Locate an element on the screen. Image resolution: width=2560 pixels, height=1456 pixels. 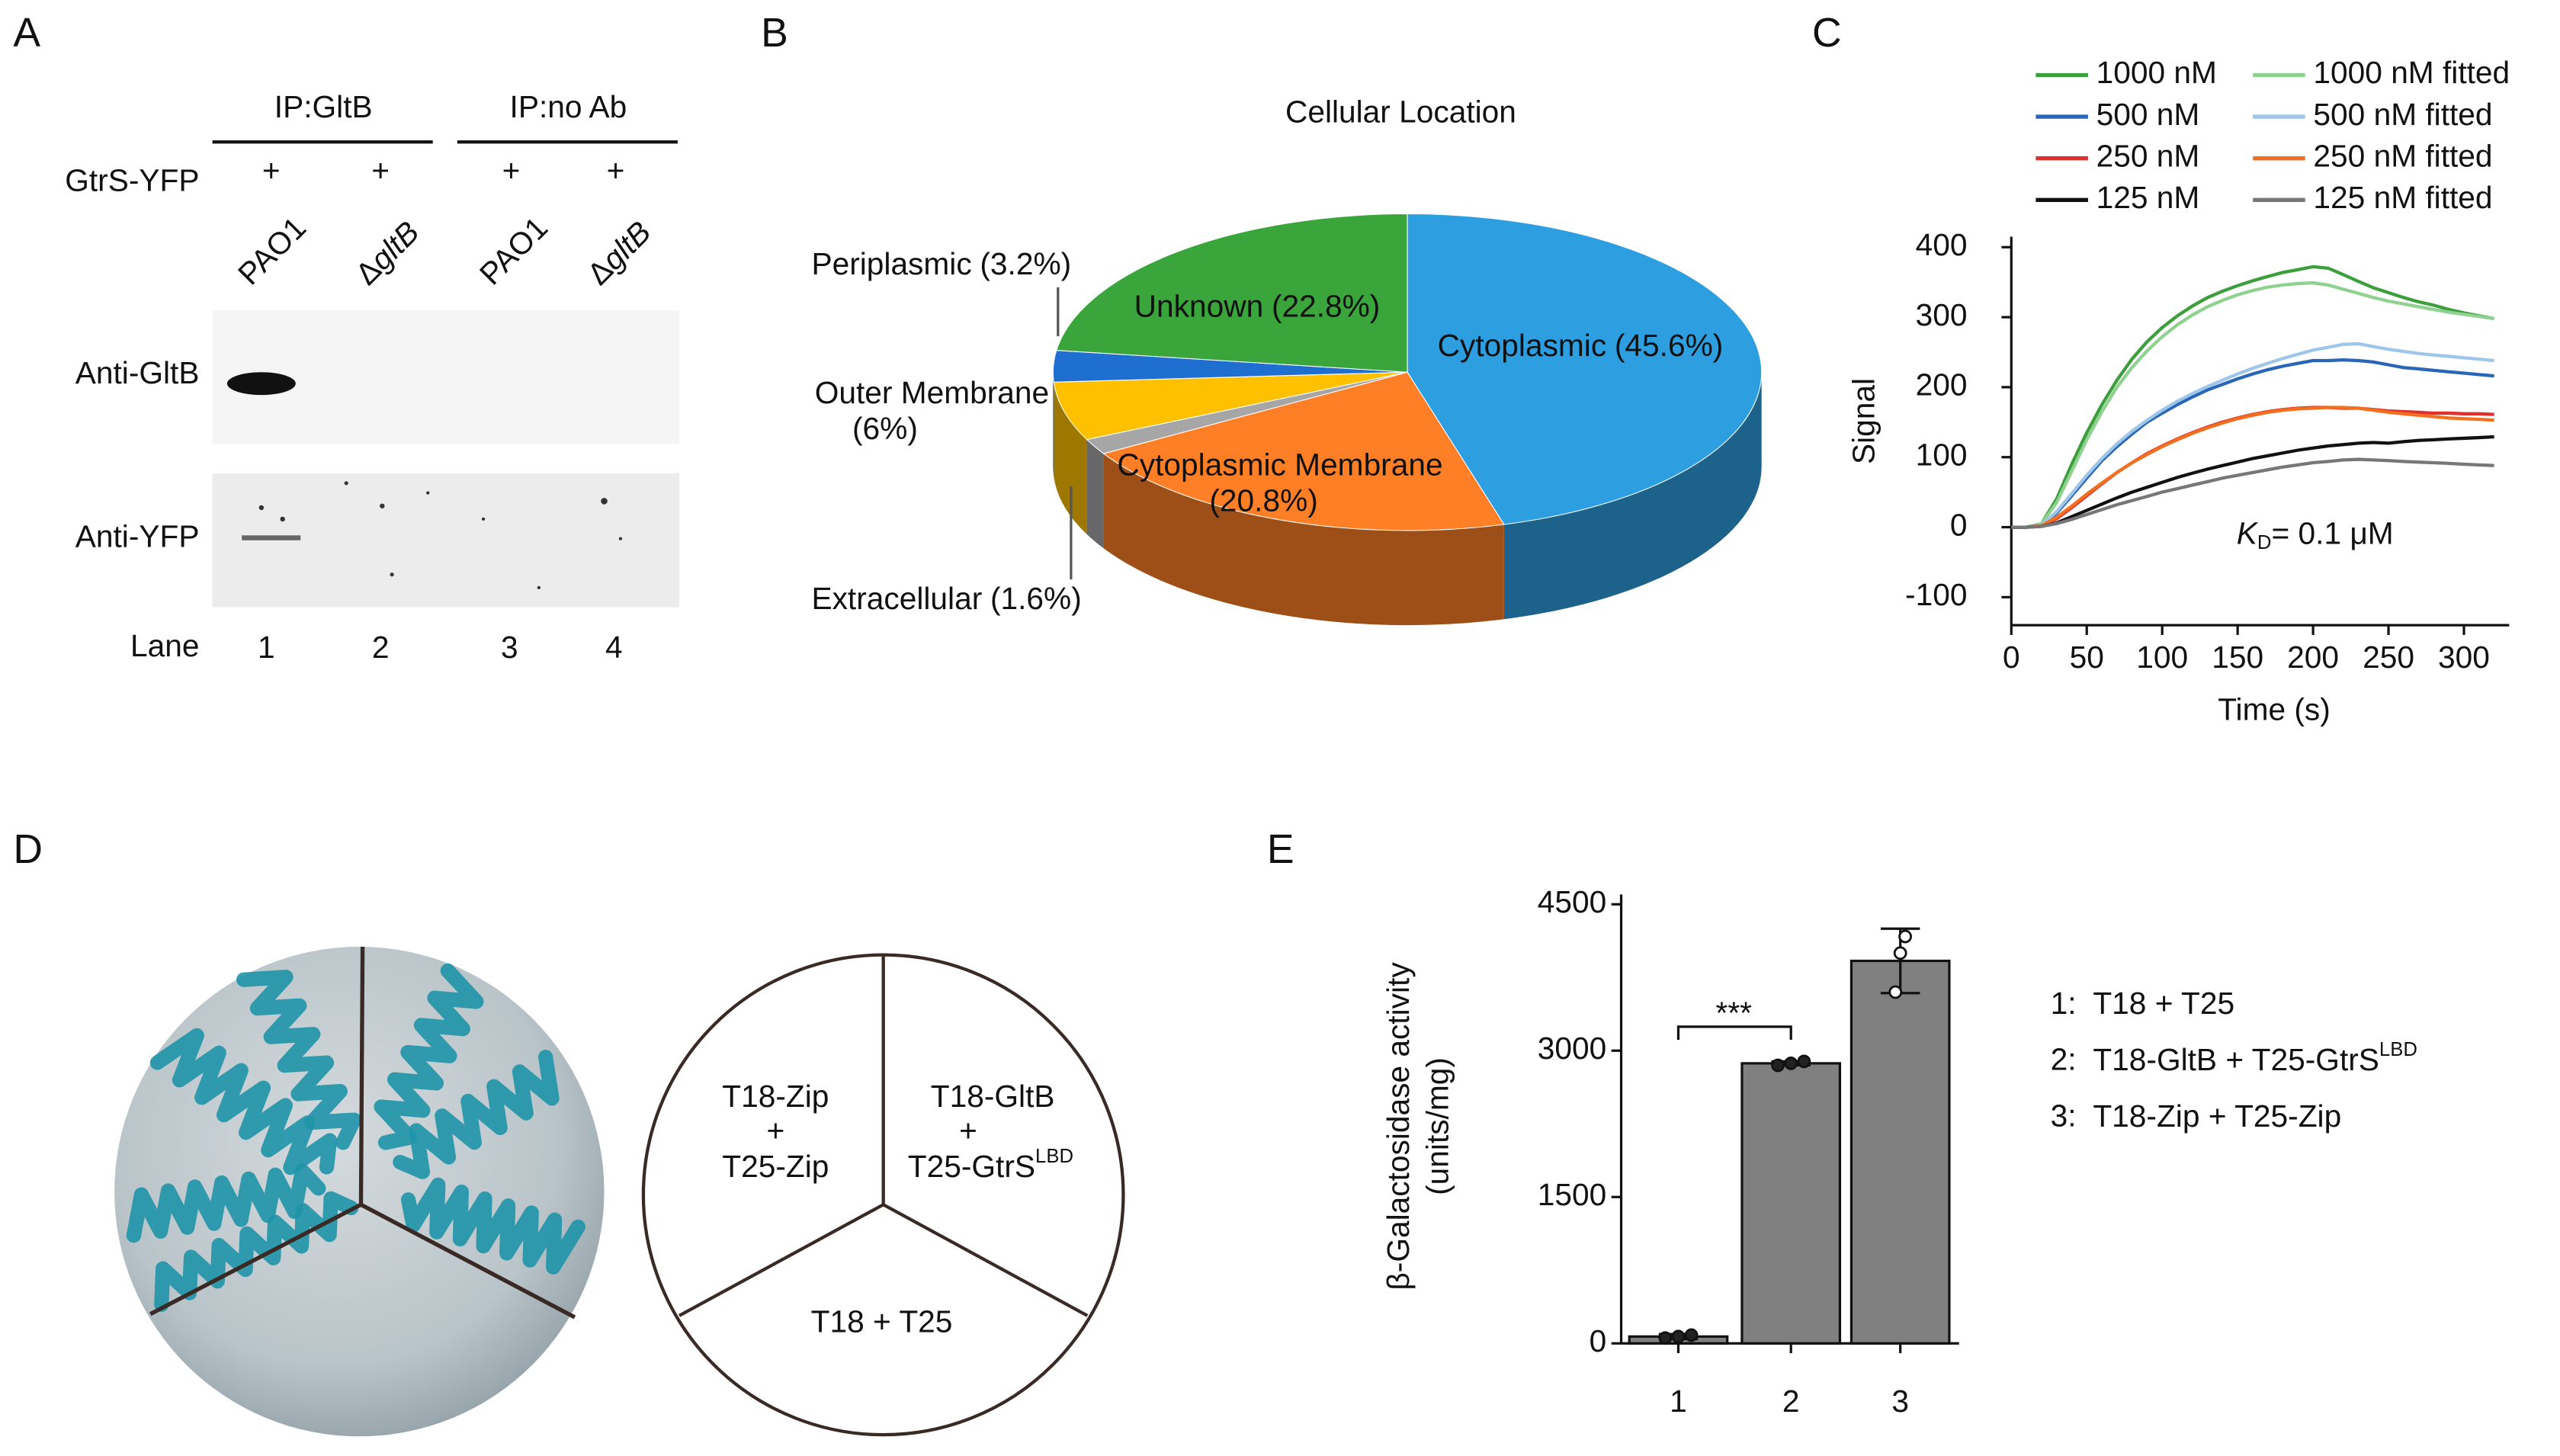
pie-label: Unknown (22.8%) is located at coordinates (1257, 305).